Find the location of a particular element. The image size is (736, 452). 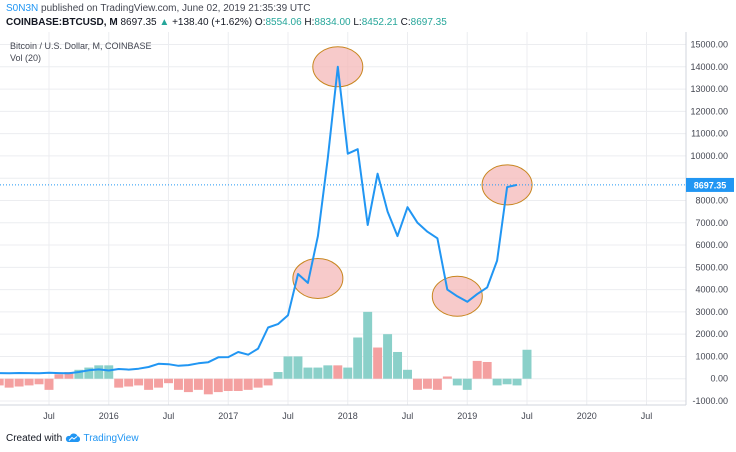

y-tick-label: 7000.00 is located at coordinates (711, 223).